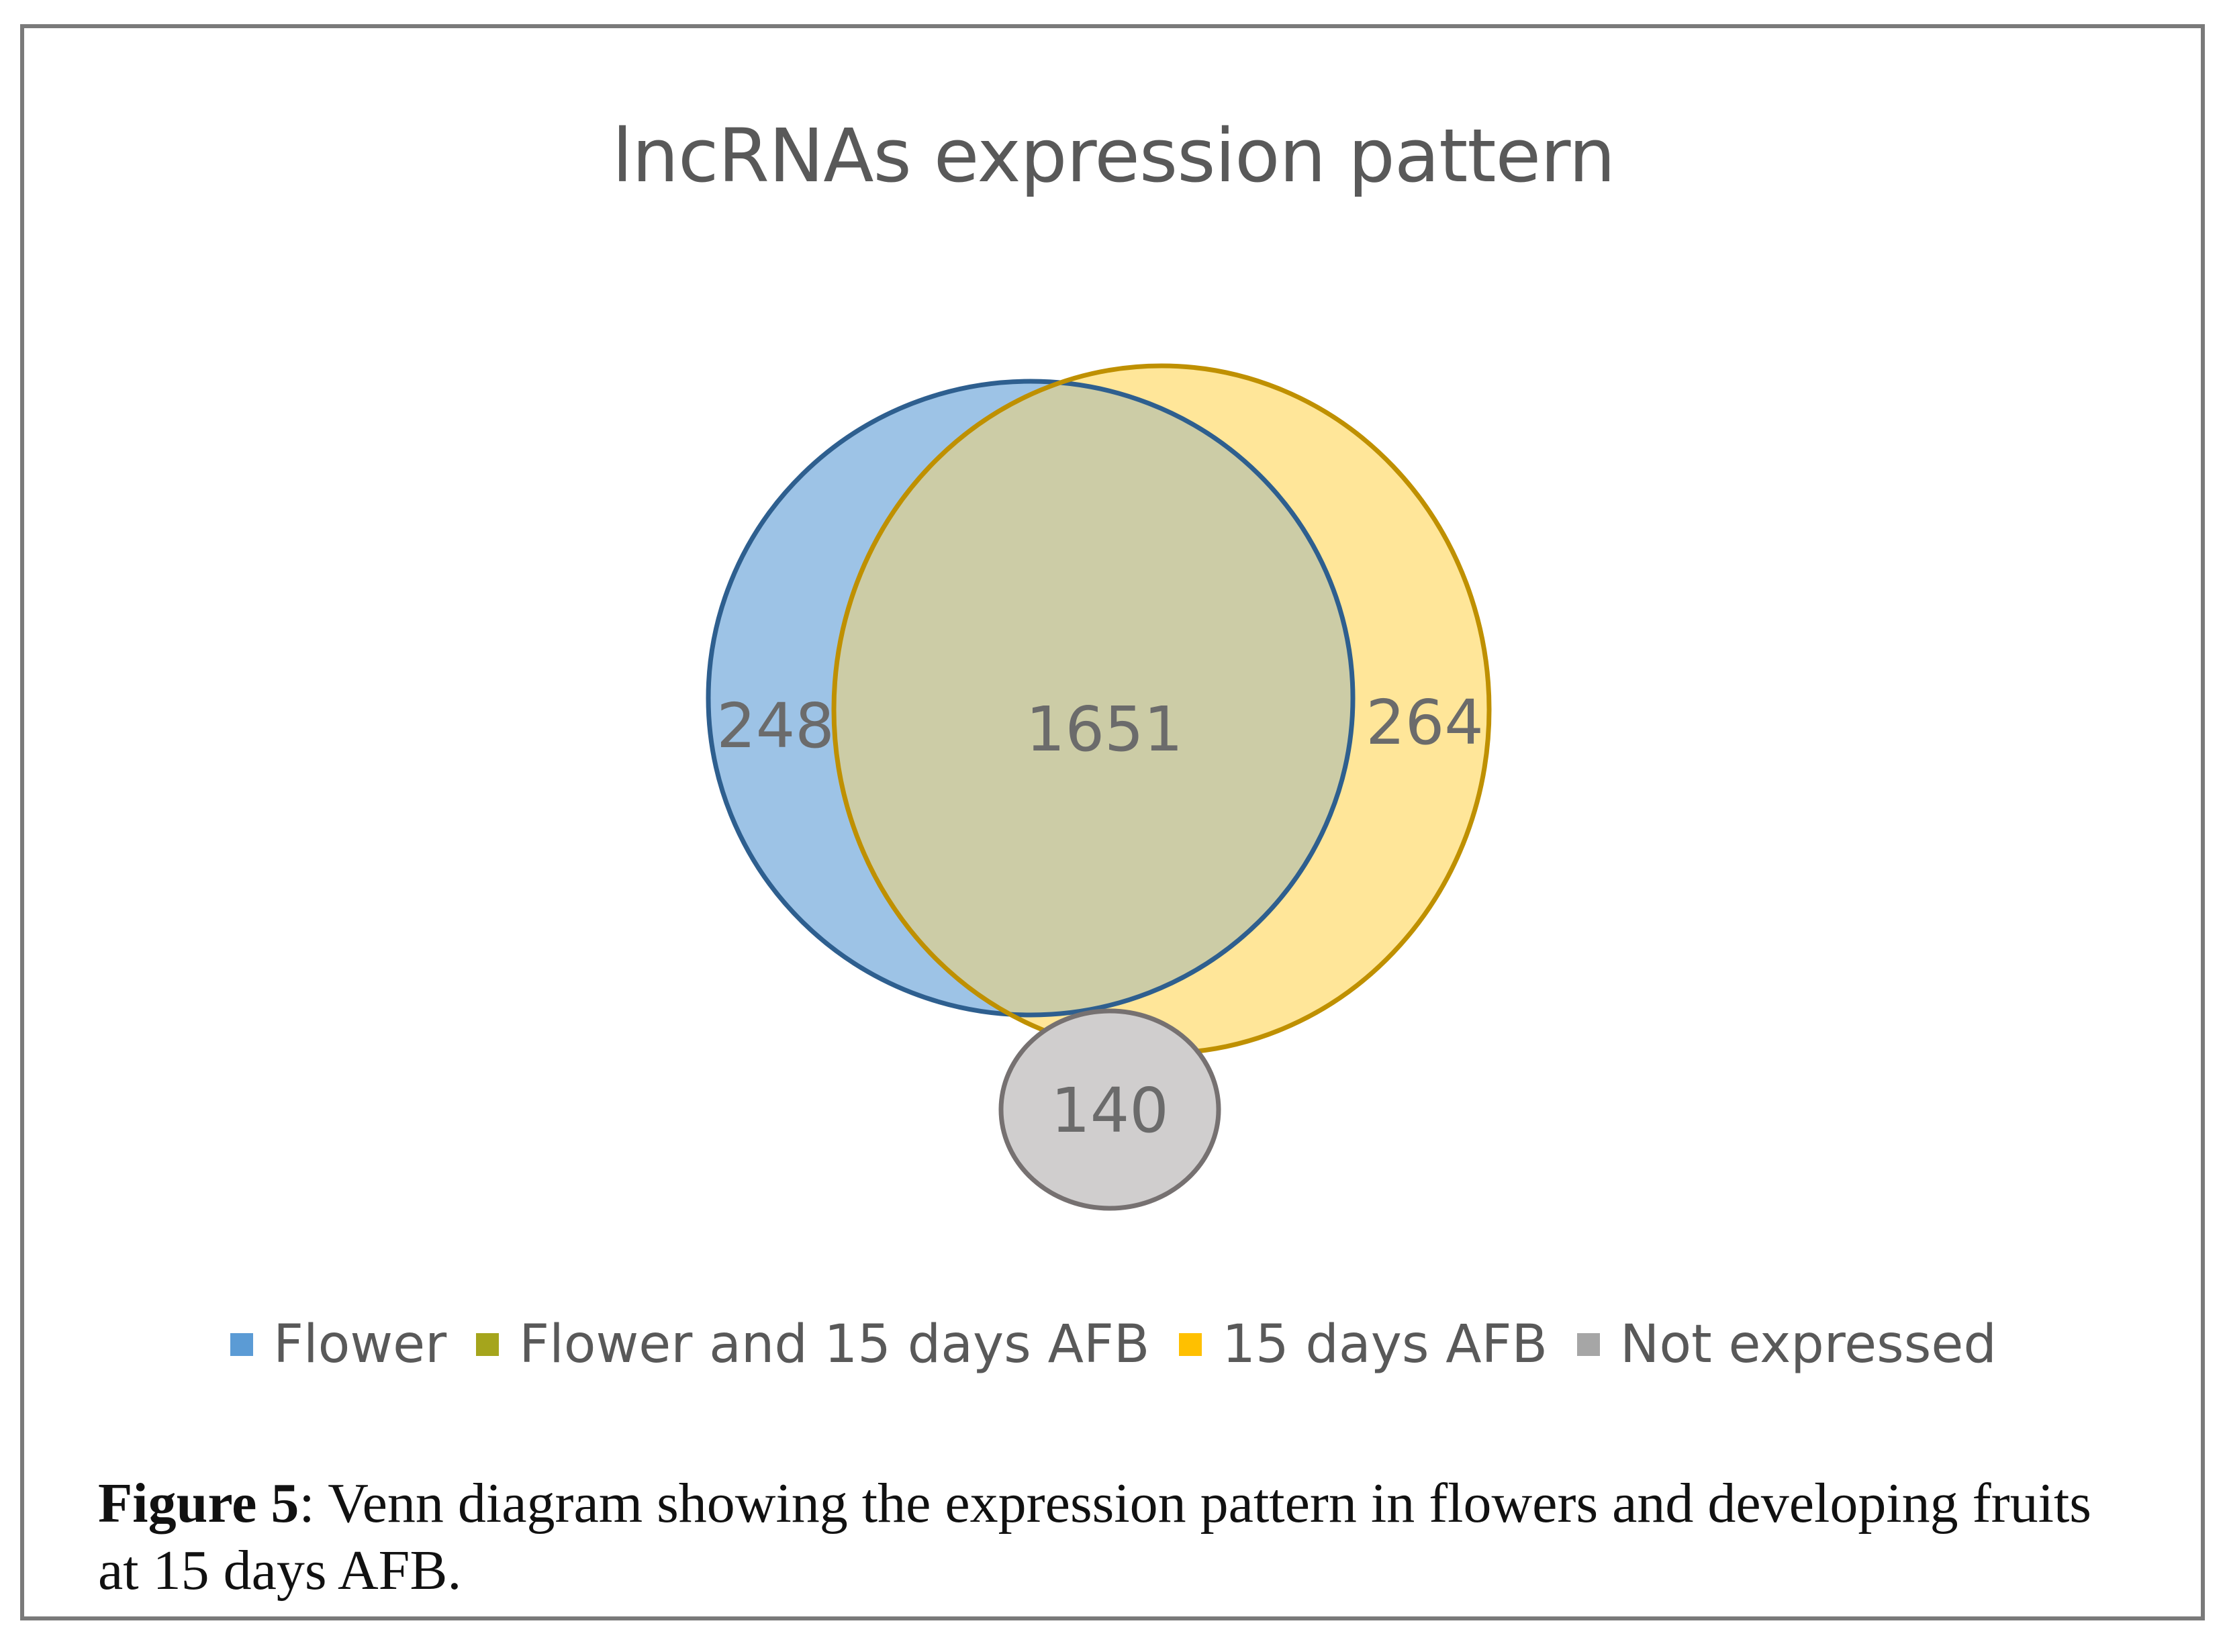 The image size is (2227, 1652). I want to click on legend-swatch-both, so click(488, 1345).